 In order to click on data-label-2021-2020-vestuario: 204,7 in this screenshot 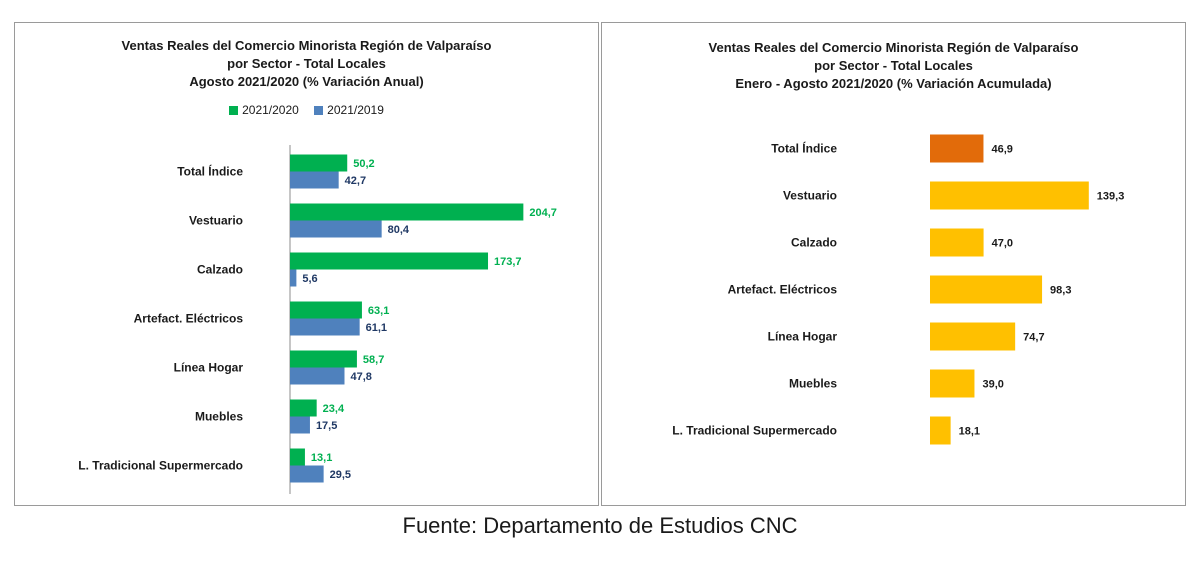, I will do `click(543, 213)`.